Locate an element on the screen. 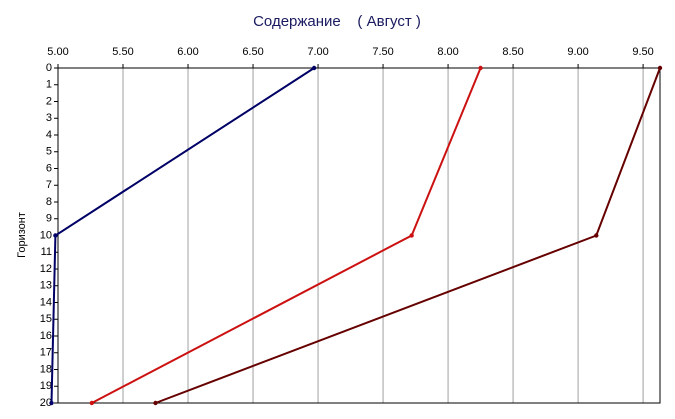  y-tick-label: 1 is located at coordinates (49, 85).